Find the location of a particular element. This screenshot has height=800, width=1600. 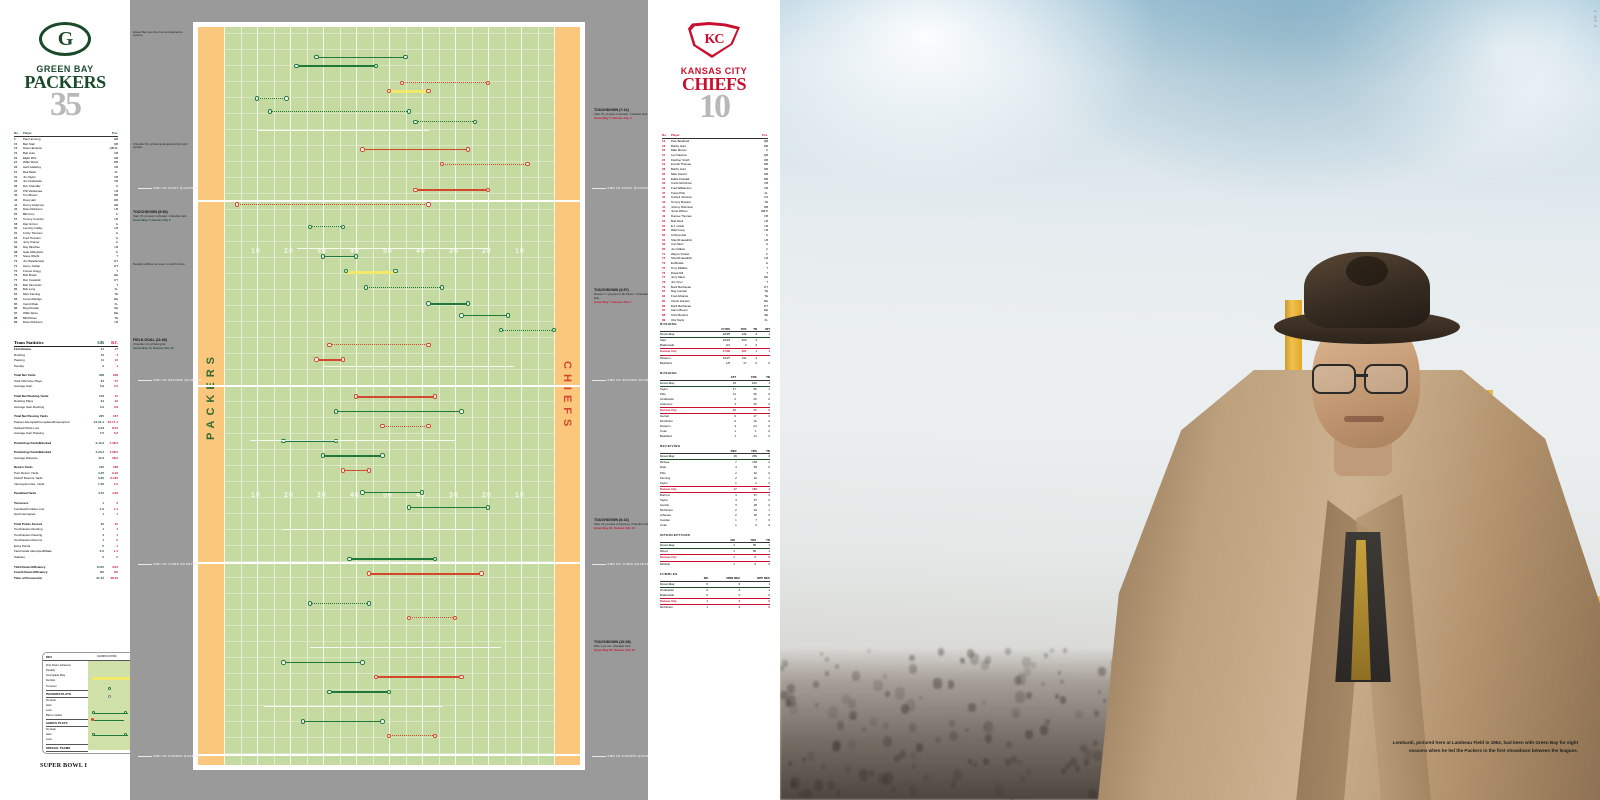

annotation-score: Green Bay 14, Kansas City 10 is located at coordinates (153, 348).